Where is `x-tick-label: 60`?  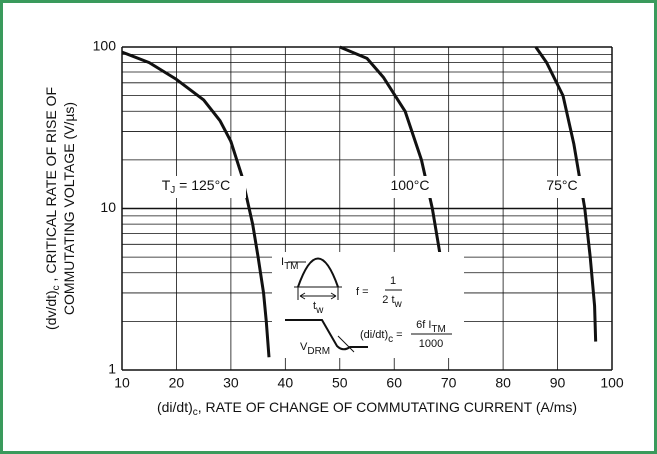
x-tick-label: 60 is located at coordinates (394, 383).